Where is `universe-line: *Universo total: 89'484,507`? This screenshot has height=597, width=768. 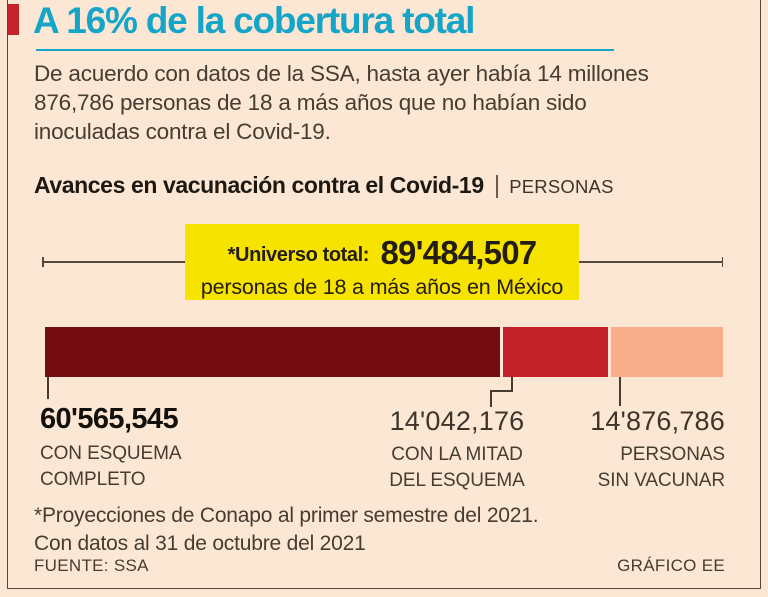 universe-line: *Universo total: 89'484,507 is located at coordinates (382, 253).